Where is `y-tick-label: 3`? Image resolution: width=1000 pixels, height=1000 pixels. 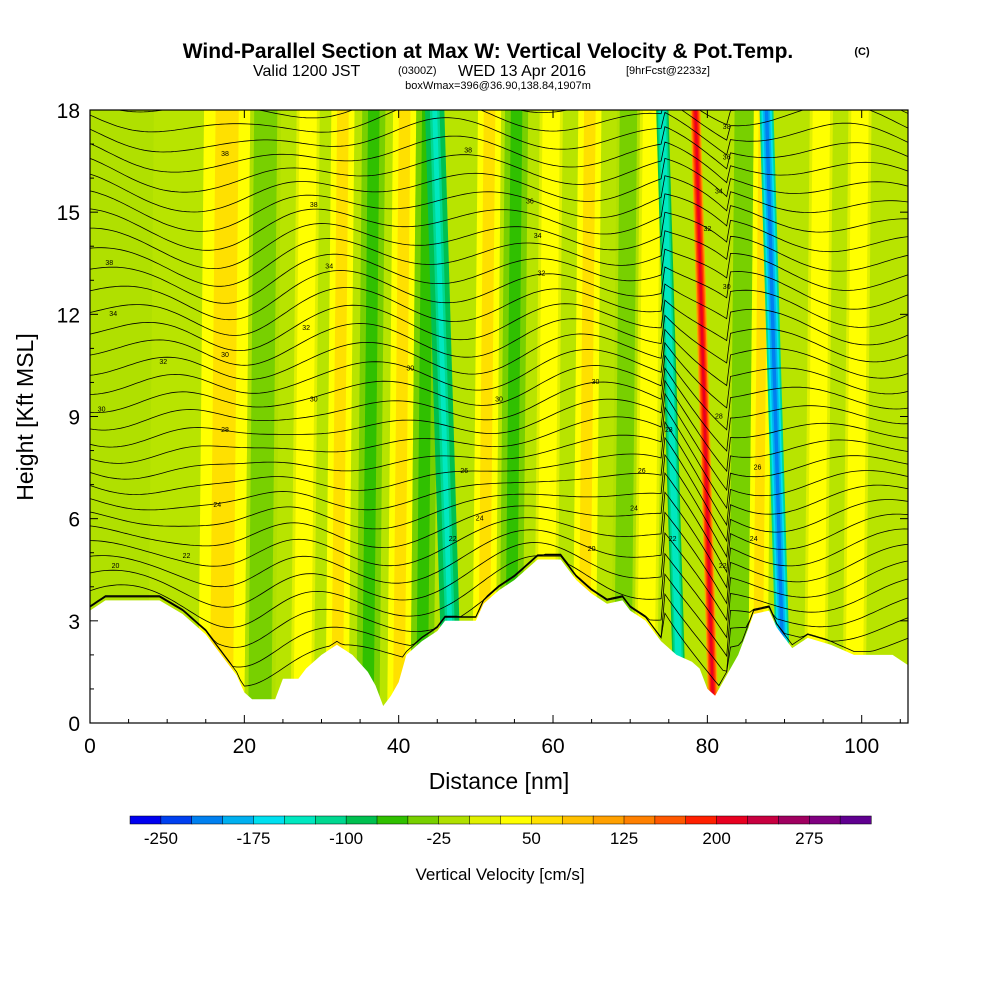
y-tick-label: 3 is located at coordinates (74, 622).